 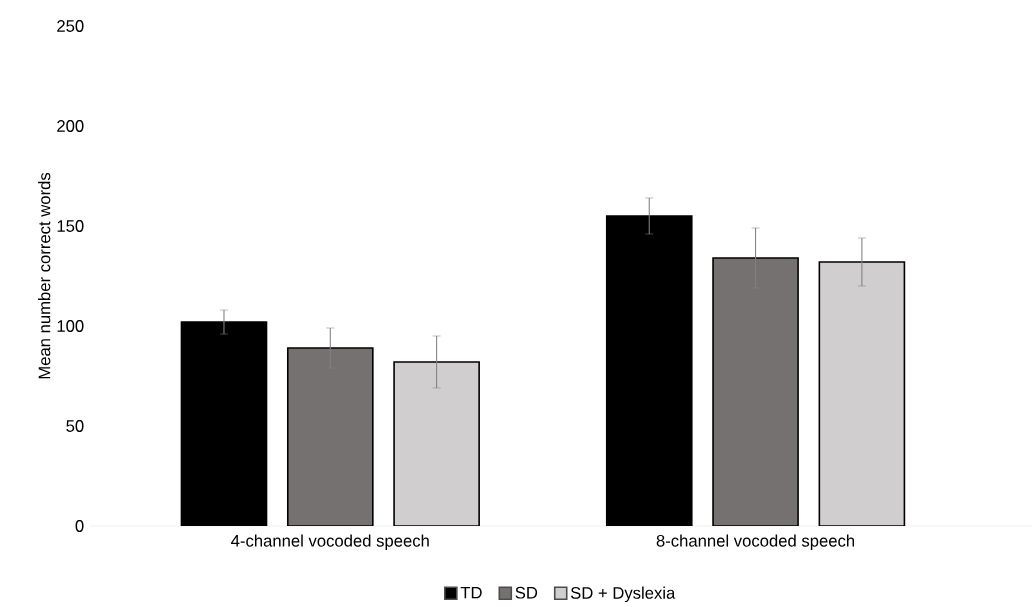 I want to click on y-tick-label: 0, so click(x=79, y=526).